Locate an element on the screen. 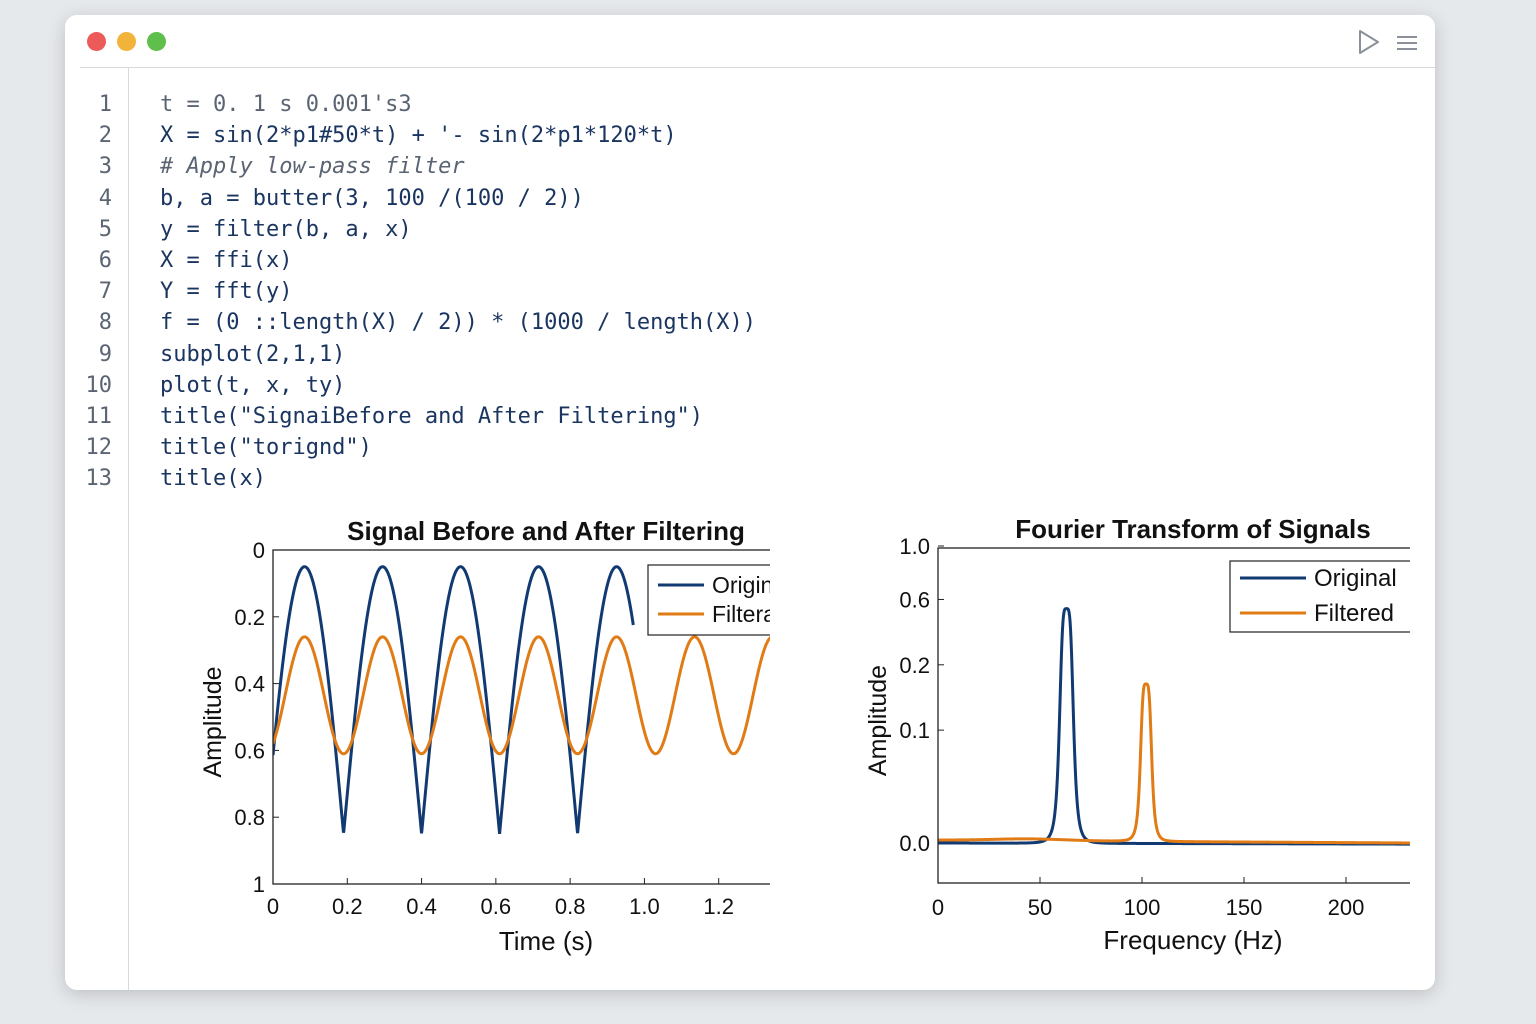 This screenshot has height=1024, width=1536. line-number: 10 is located at coordinates (99, 385).